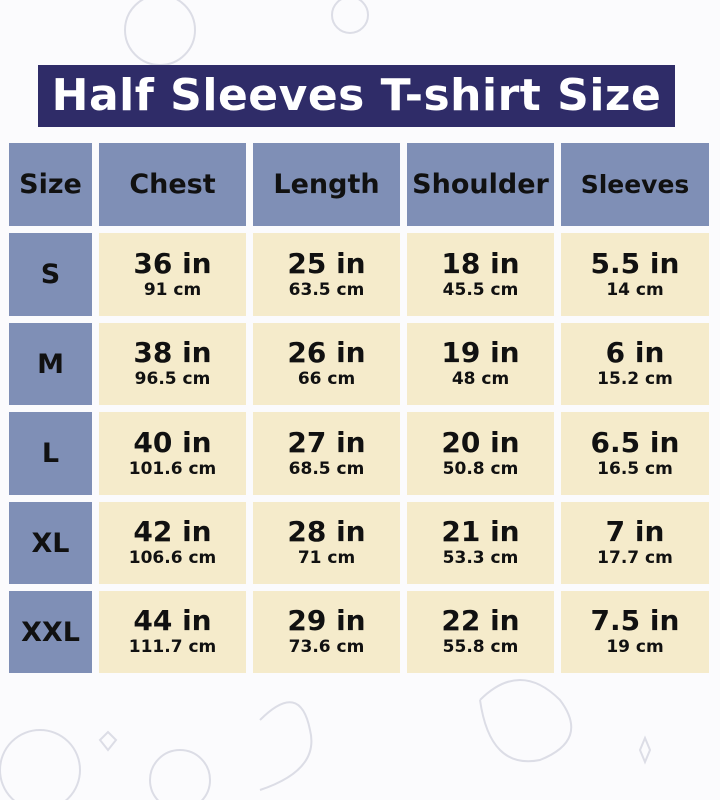 Image resolution: width=720 pixels, height=800 pixels. What do you see at coordinates (480, 184) in the screenshot?
I see `header-shoulder: Shoulder` at bounding box center [480, 184].